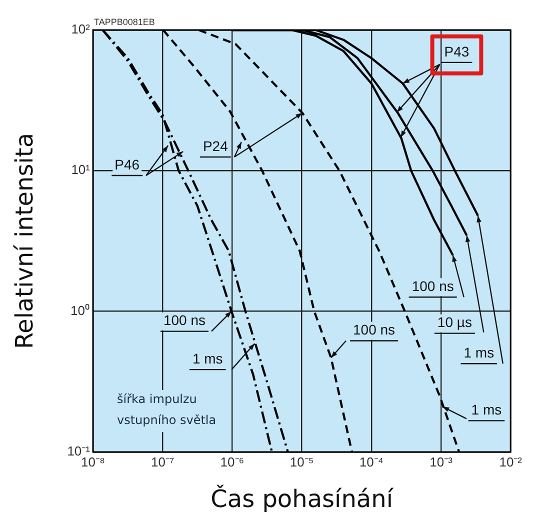  Describe the element at coordinates (371, 462) in the screenshot. I see `x-tick-label: 10⁻⁴` at that location.